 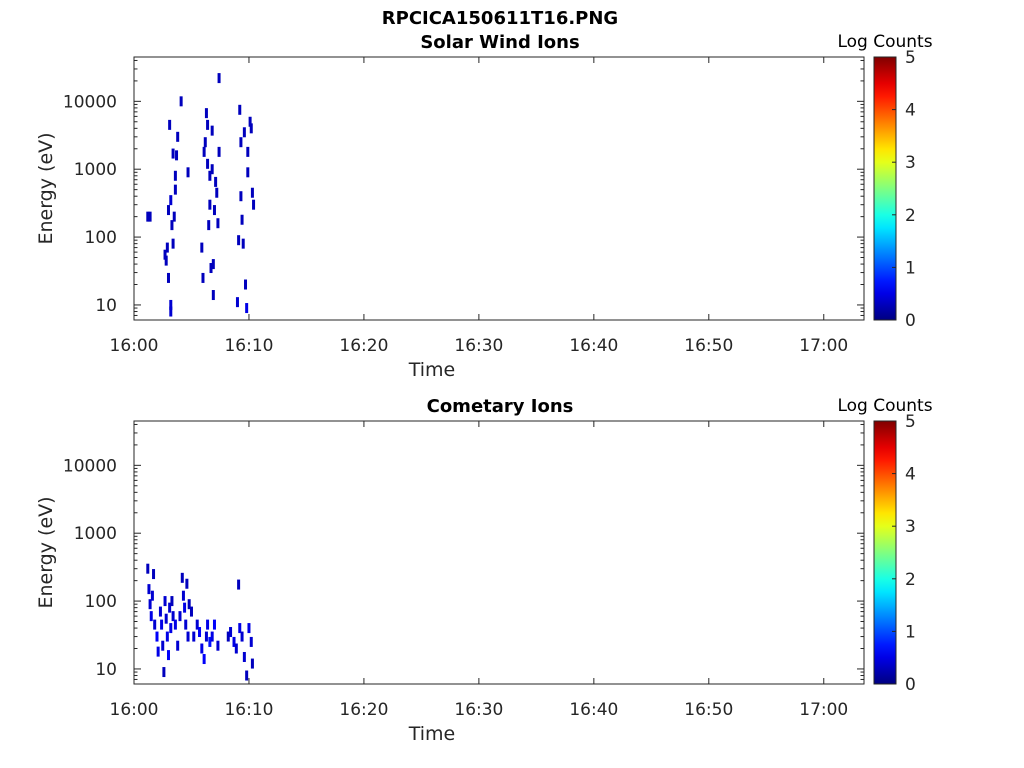 I want to click on x-tick-label: 16:30, so click(x=478, y=710).